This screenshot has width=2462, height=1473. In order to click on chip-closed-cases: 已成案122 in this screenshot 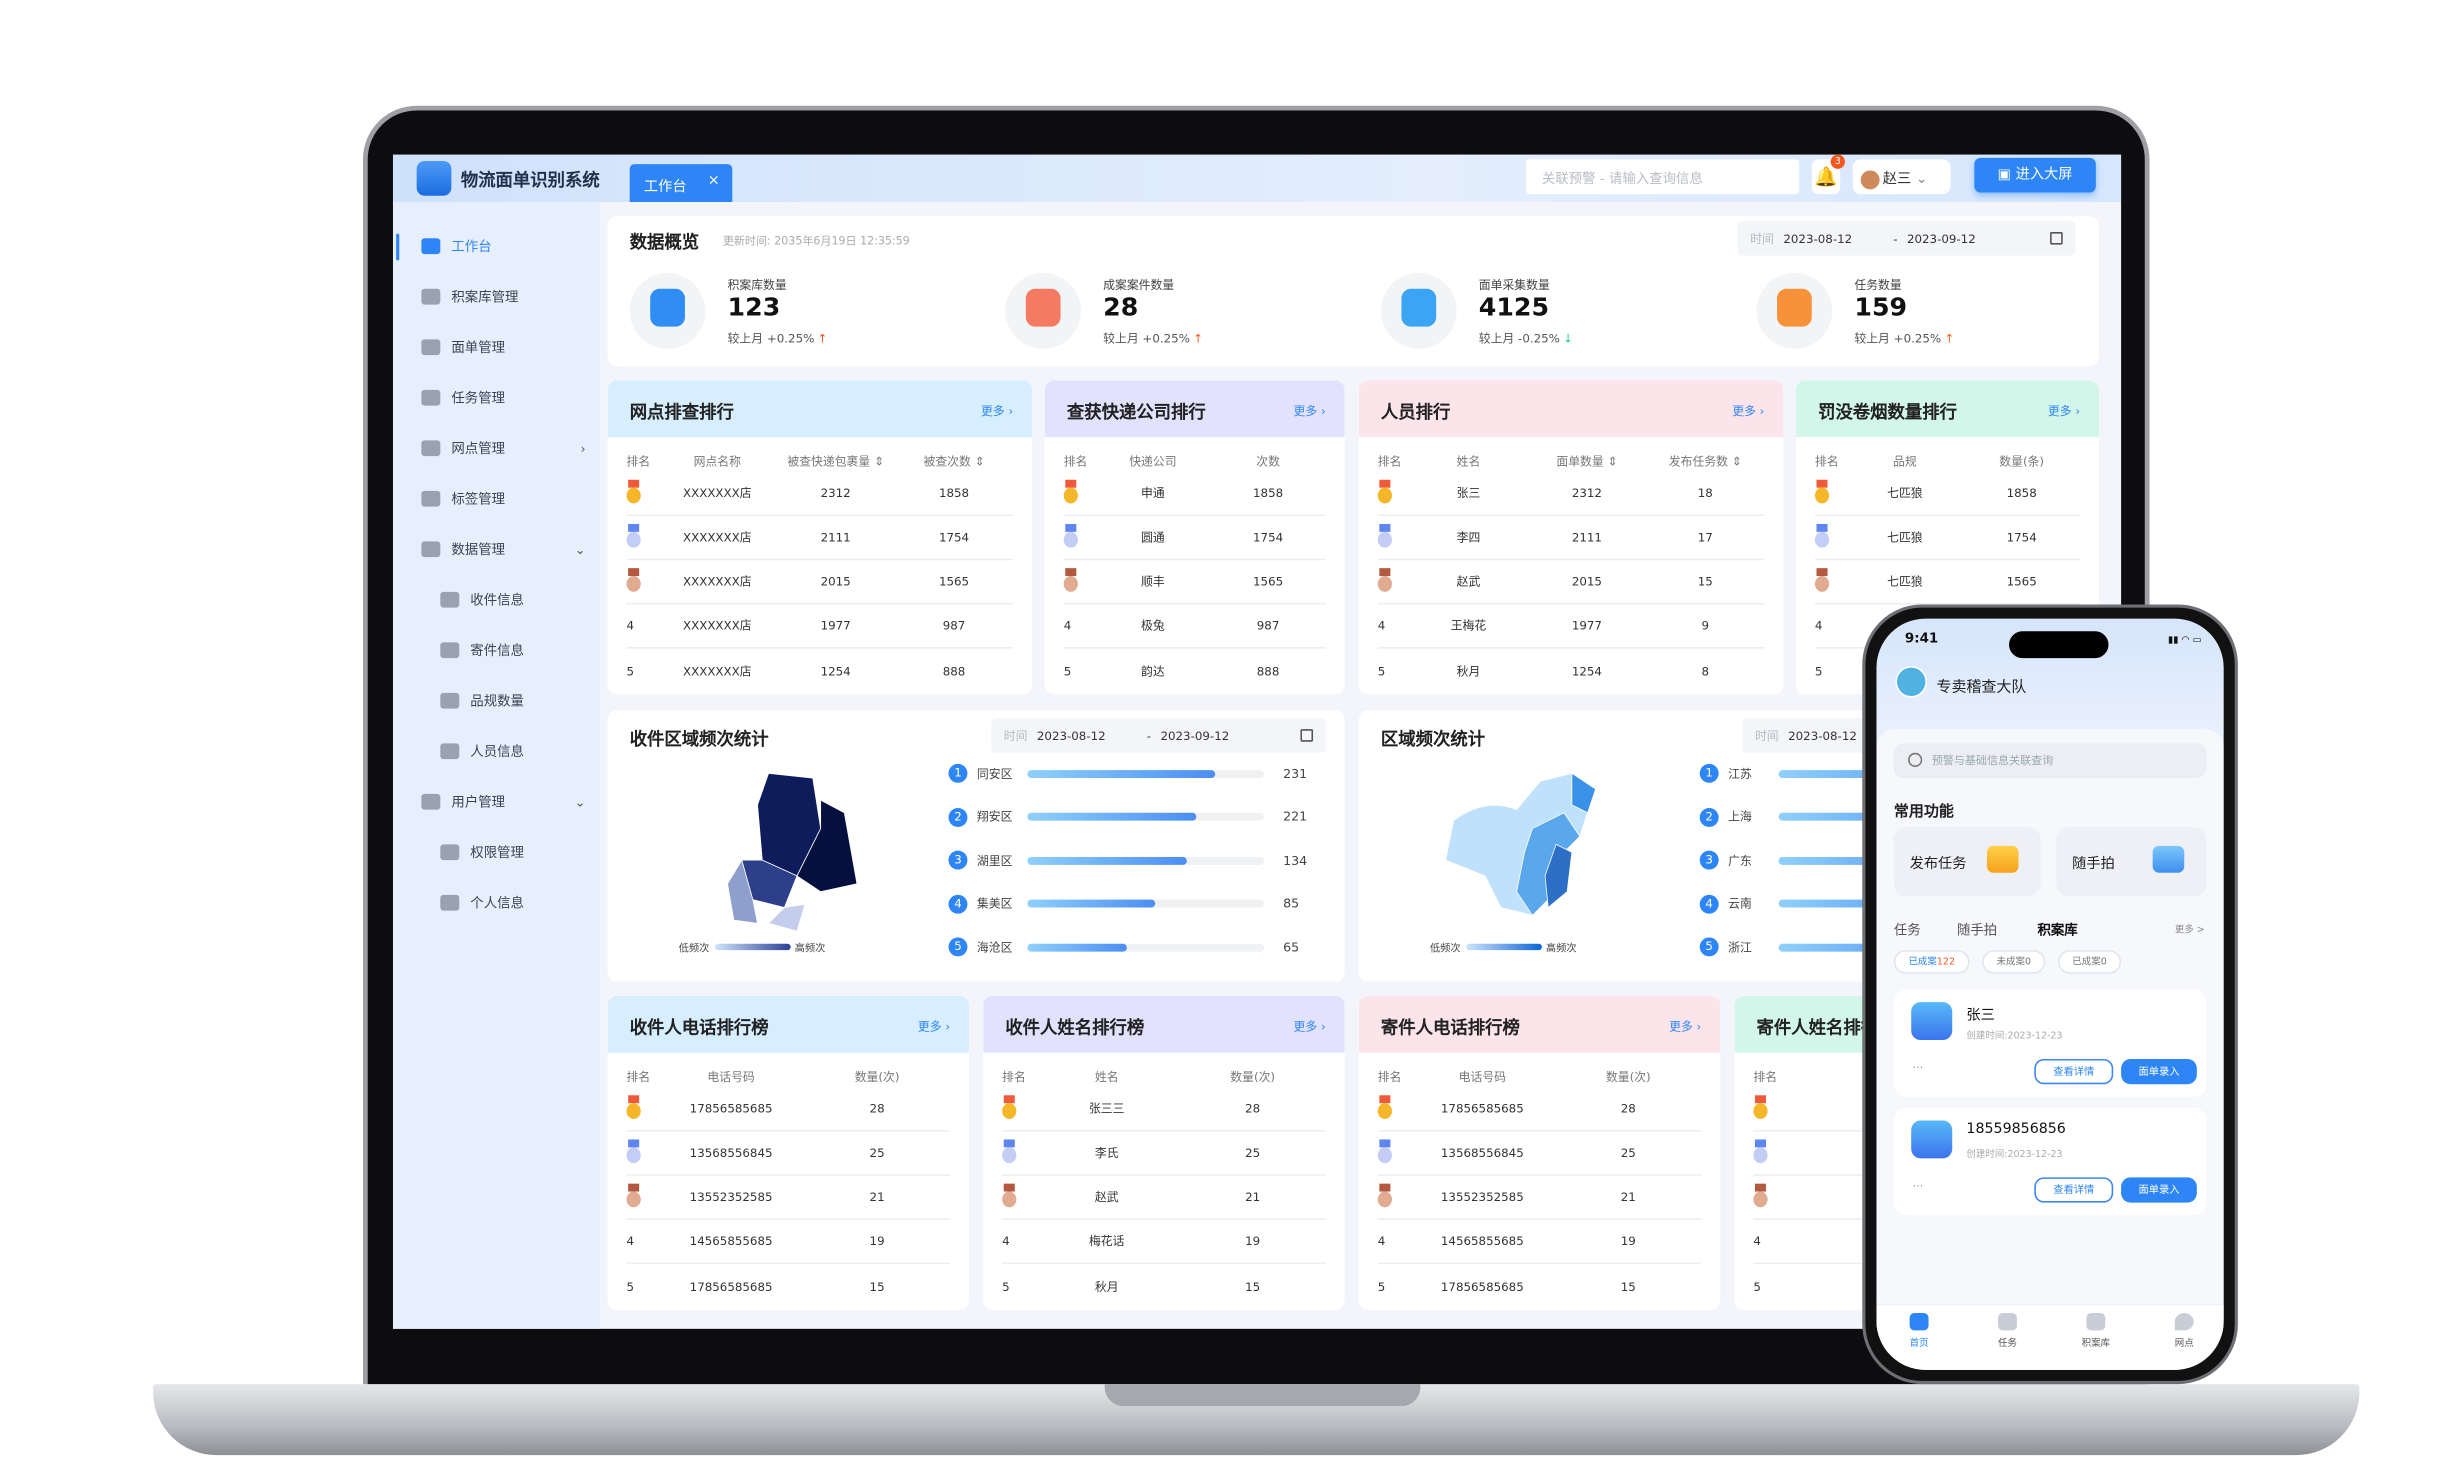, I will do `click(1931, 962)`.